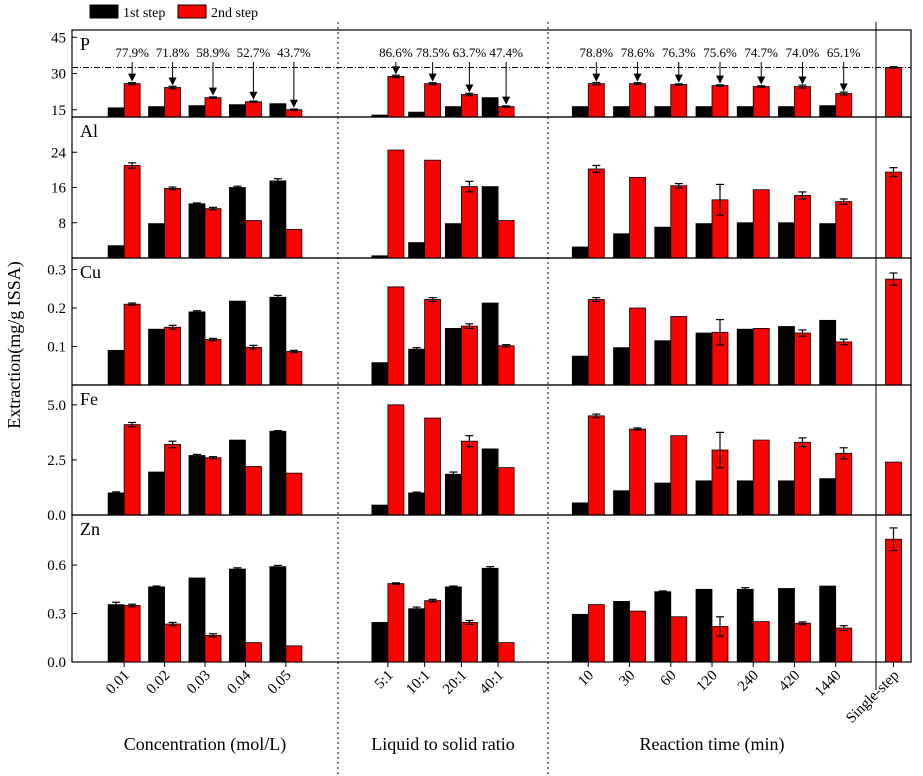 Image resolution: width=923 pixels, height=776 pixels. I want to click on y-tick-label: 16, so click(59, 189).